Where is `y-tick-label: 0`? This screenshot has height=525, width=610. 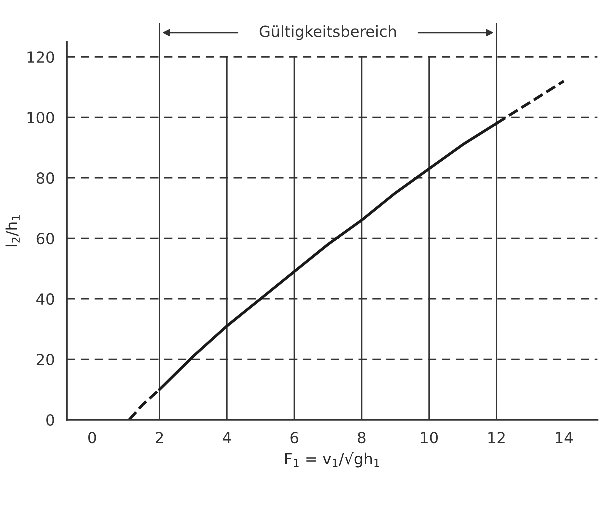 y-tick-label: 0 is located at coordinates (50, 420).